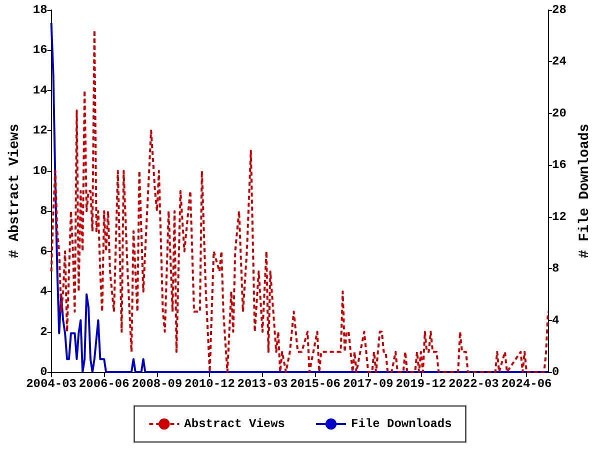  What do you see at coordinates (44, 211) in the screenshot?
I see `y-tick-label: 8` at bounding box center [44, 211].